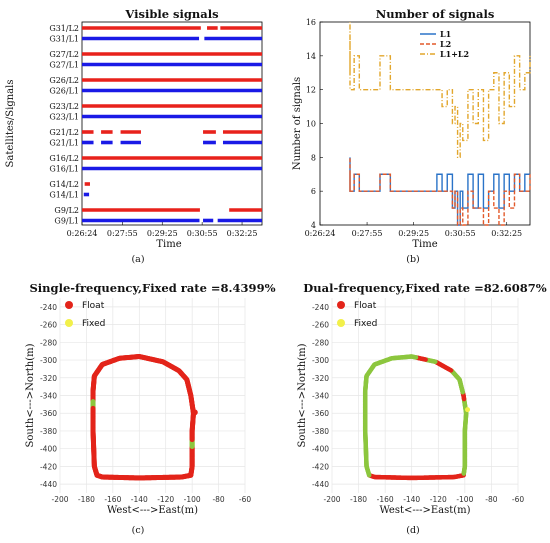 This screenshot has width=550, height=543. What do you see at coordinates (413, 259) in the screenshot?
I see `caption-b: (b)` at bounding box center [413, 259].